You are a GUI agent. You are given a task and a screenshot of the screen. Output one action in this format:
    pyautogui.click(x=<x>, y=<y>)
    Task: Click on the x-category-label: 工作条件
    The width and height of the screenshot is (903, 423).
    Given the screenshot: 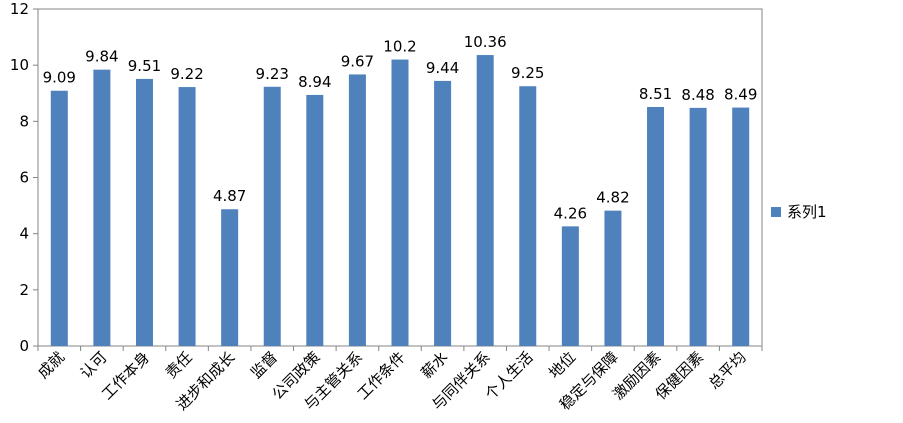 What is the action you would take?
    pyautogui.click(x=381, y=375)
    